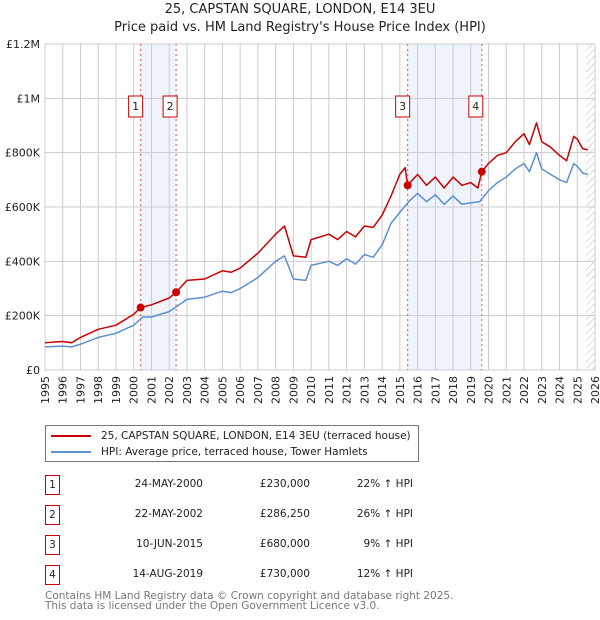  What do you see at coordinates (187, 390) in the screenshot?
I see `x-tick-label: 2003` at bounding box center [187, 390].